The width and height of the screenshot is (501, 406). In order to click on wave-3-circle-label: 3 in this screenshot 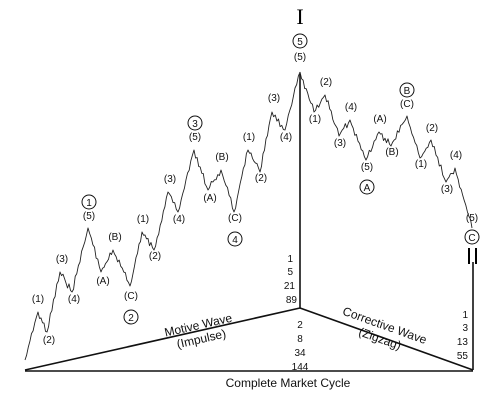, I will do `click(195, 124)`.